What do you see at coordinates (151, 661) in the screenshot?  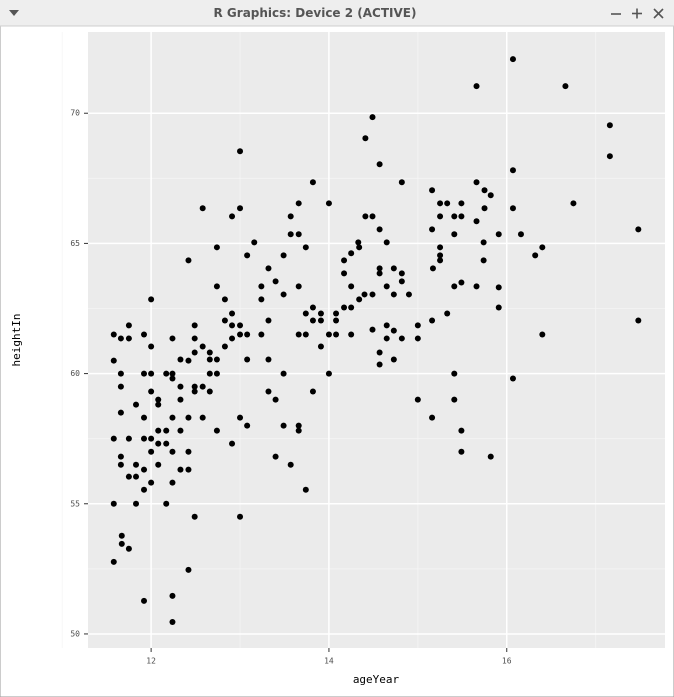 I see `x-tick-label: 12` at bounding box center [151, 661].